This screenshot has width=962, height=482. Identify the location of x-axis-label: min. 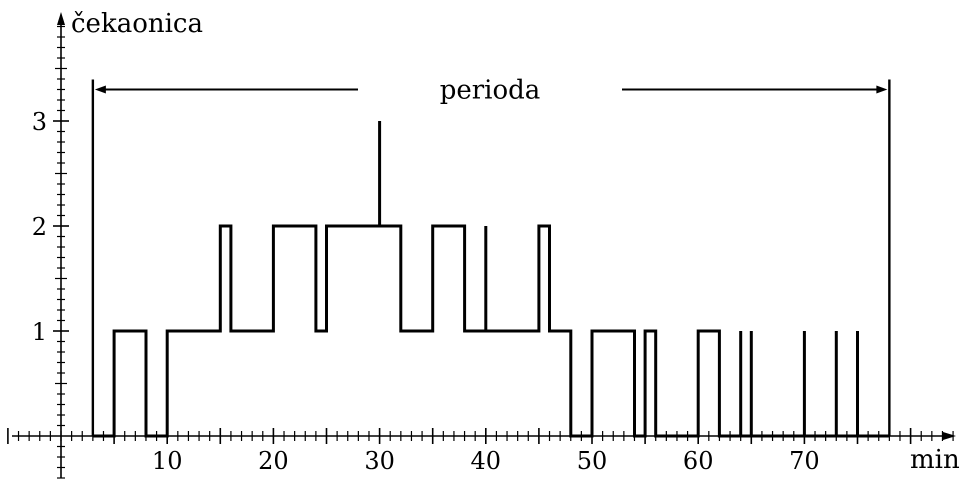
(935, 460).